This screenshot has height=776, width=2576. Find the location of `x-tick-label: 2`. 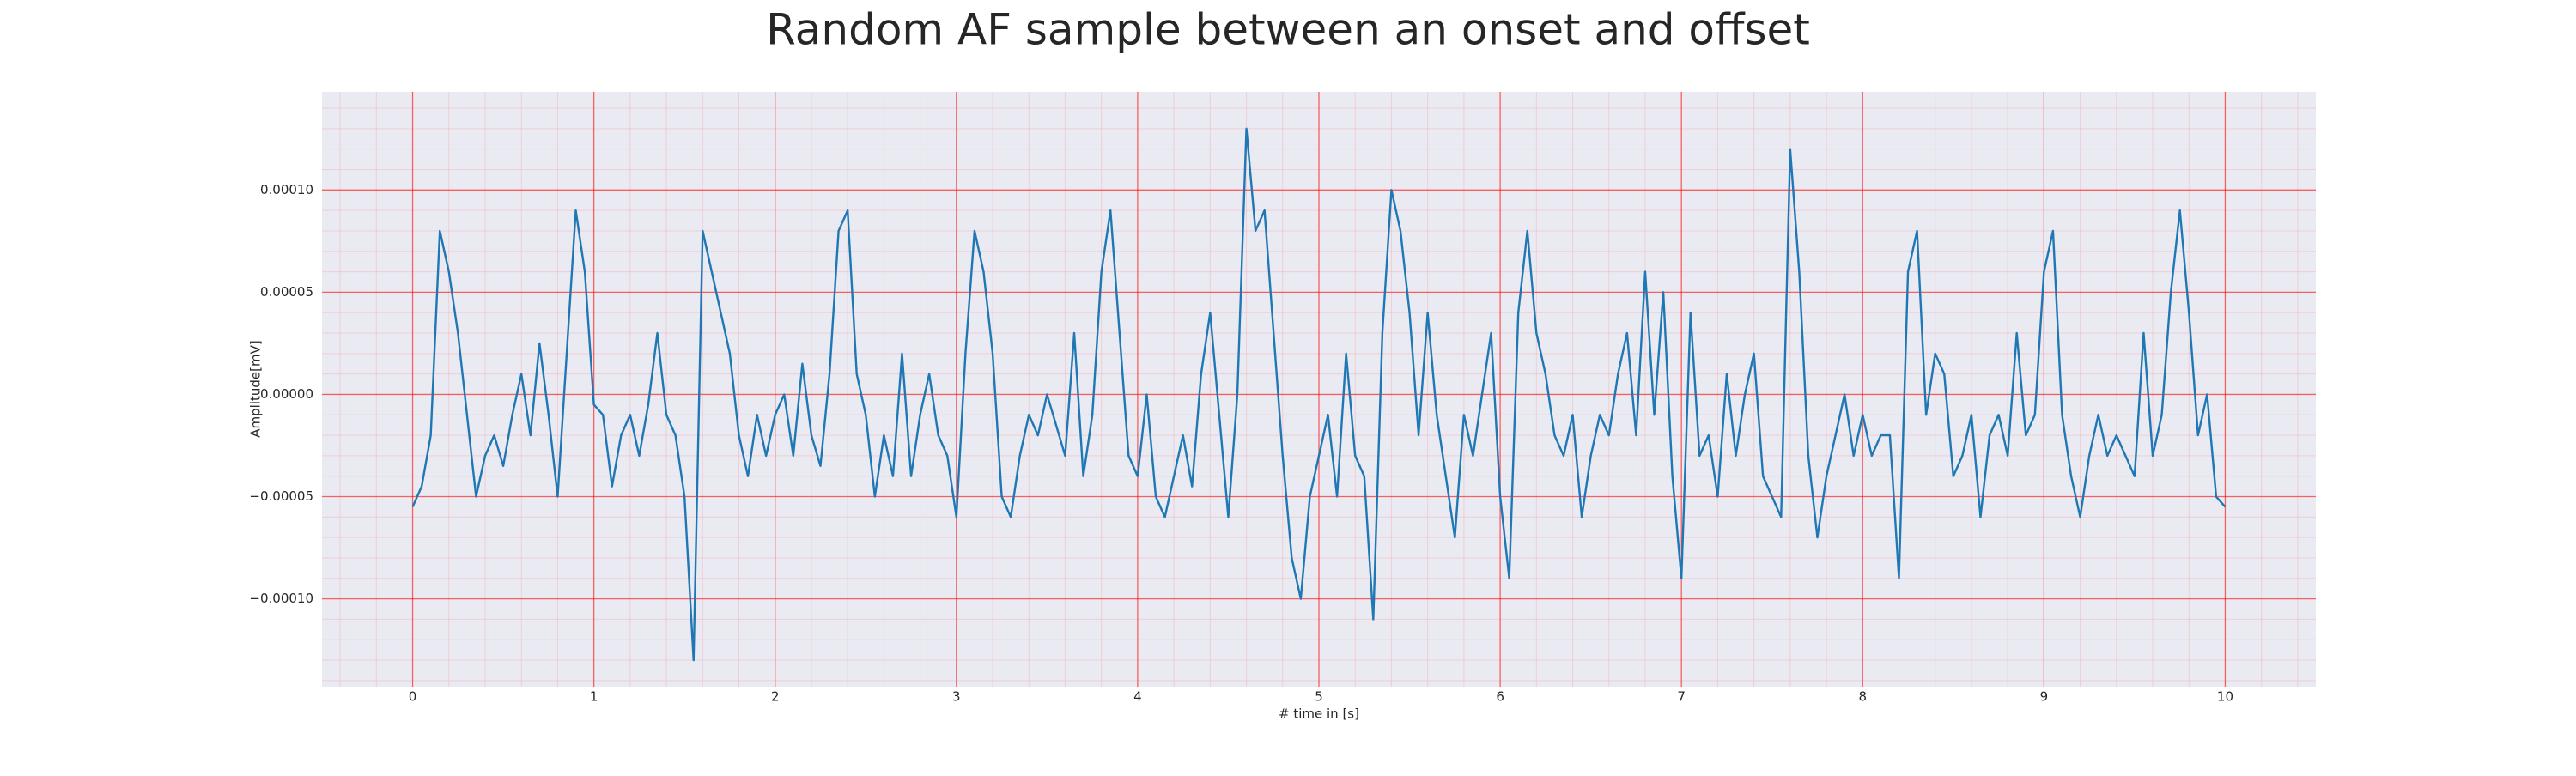

x-tick-label: 2 is located at coordinates (775, 697).